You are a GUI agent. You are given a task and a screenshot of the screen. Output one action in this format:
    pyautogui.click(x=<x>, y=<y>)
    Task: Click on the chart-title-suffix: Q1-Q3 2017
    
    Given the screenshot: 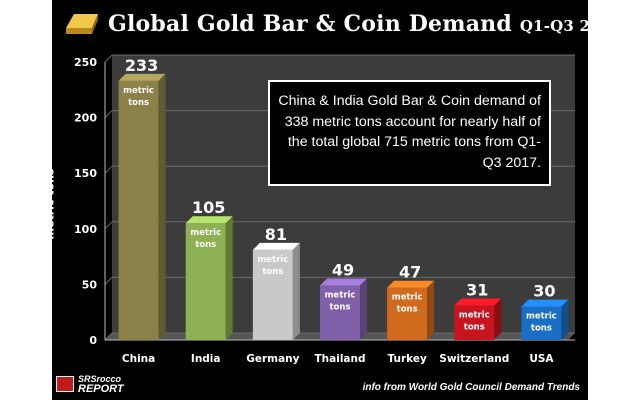 What is the action you would take?
    pyautogui.click(x=571, y=26)
    